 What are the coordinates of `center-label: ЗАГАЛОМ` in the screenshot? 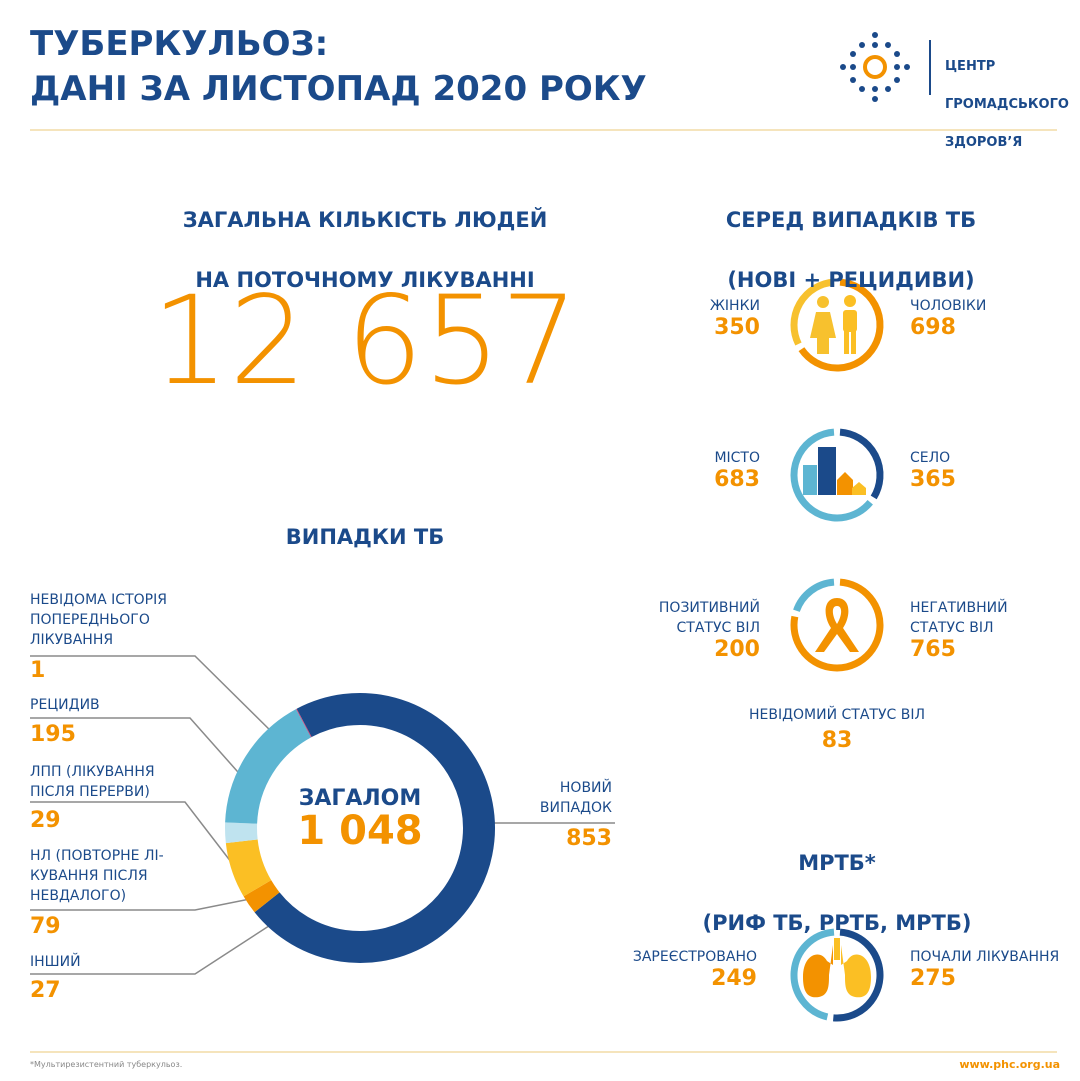 It's located at (360, 798).